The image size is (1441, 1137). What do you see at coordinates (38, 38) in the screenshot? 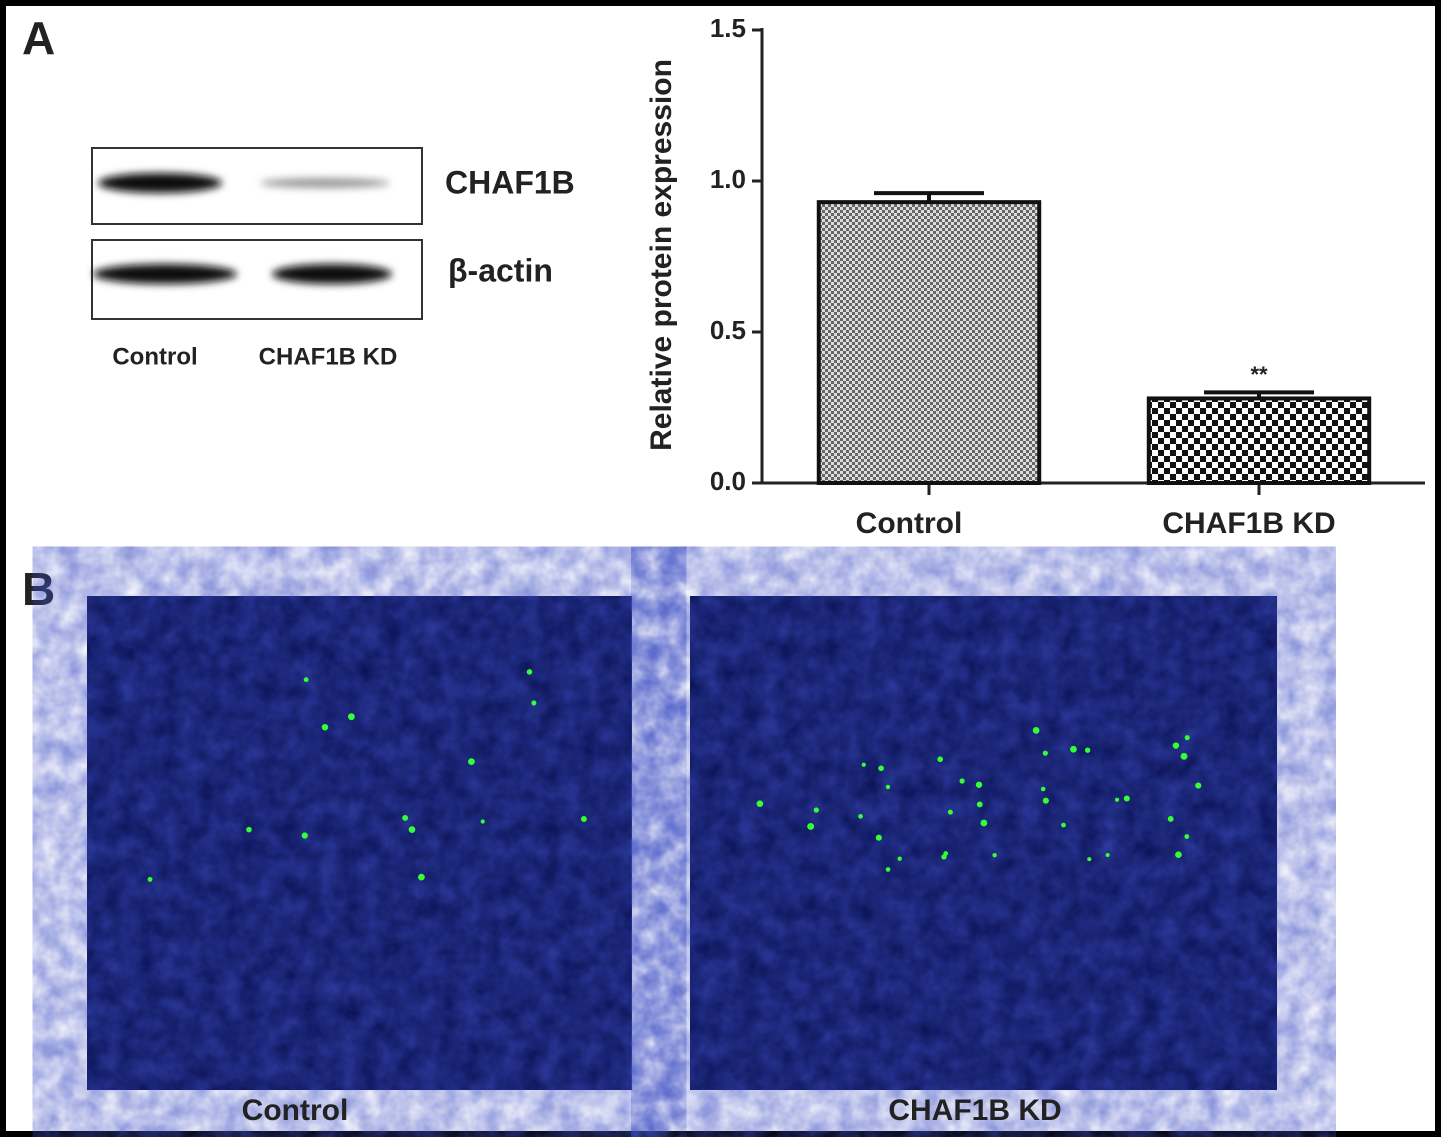
I see `panel-label: A` at bounding box center [38, 38].